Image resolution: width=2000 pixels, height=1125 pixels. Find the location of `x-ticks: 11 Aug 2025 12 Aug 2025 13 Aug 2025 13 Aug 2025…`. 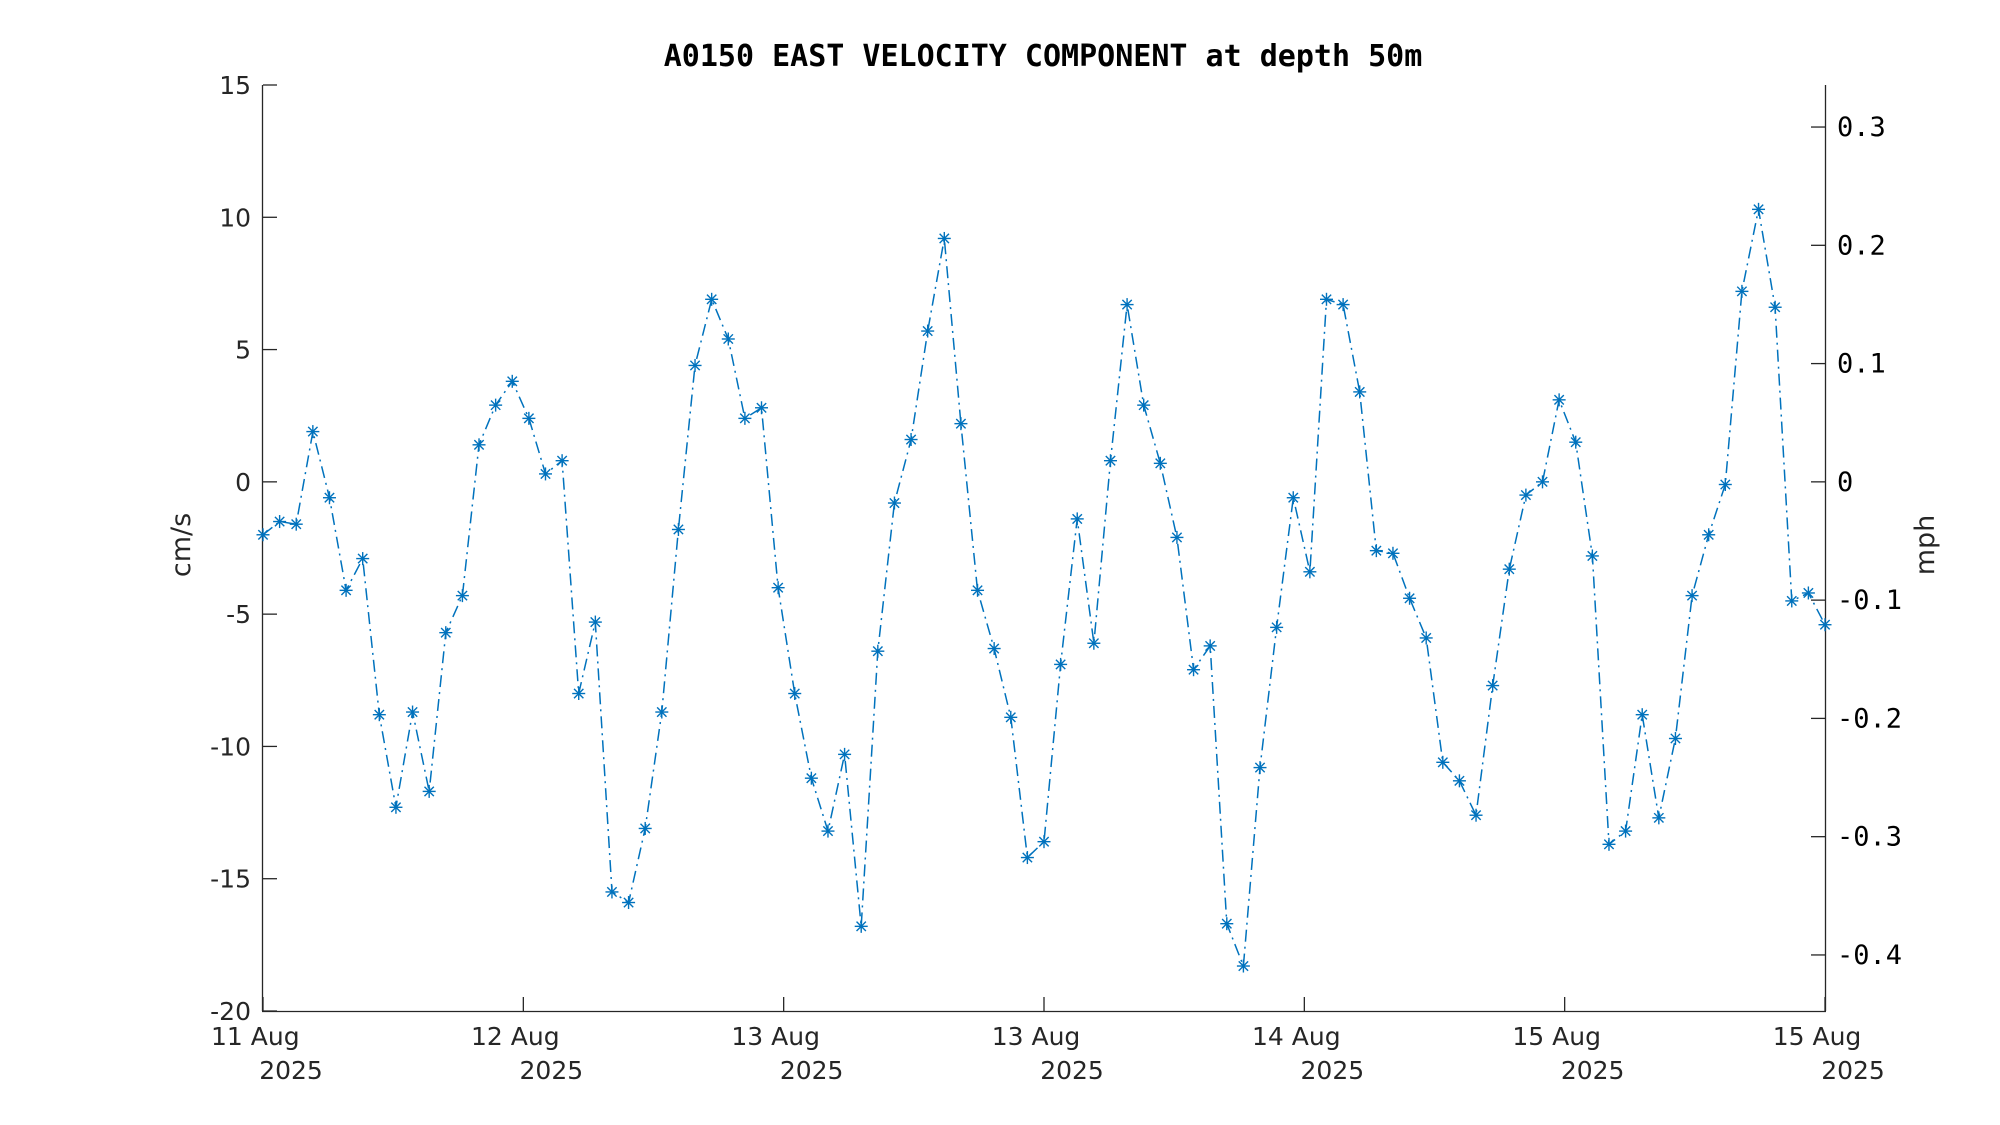

x-ticks: 11 Aug 2025 12 Aug 2025 13 Aug 2025 13 Aug 2025… is located at coordinates (1048, 1041).